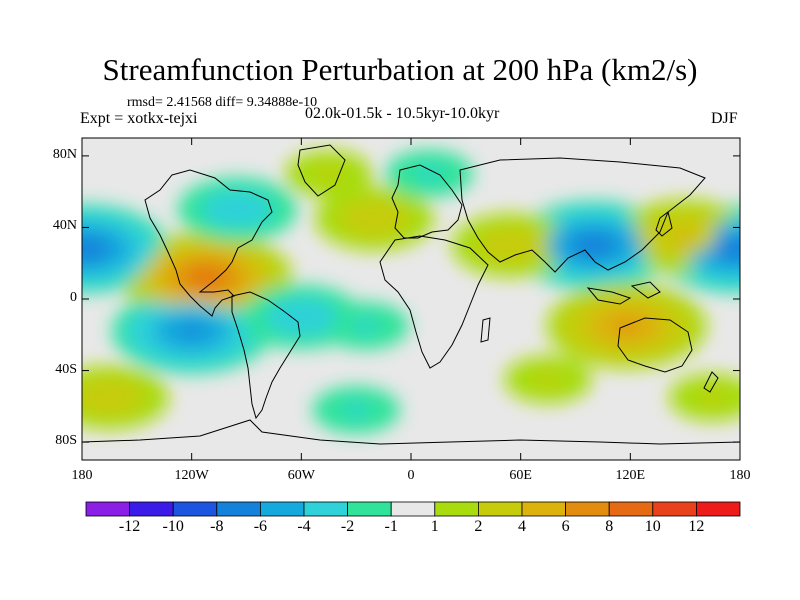 The image size is (800, 600). I want to click on coast-madagascar, so click(485, 330).